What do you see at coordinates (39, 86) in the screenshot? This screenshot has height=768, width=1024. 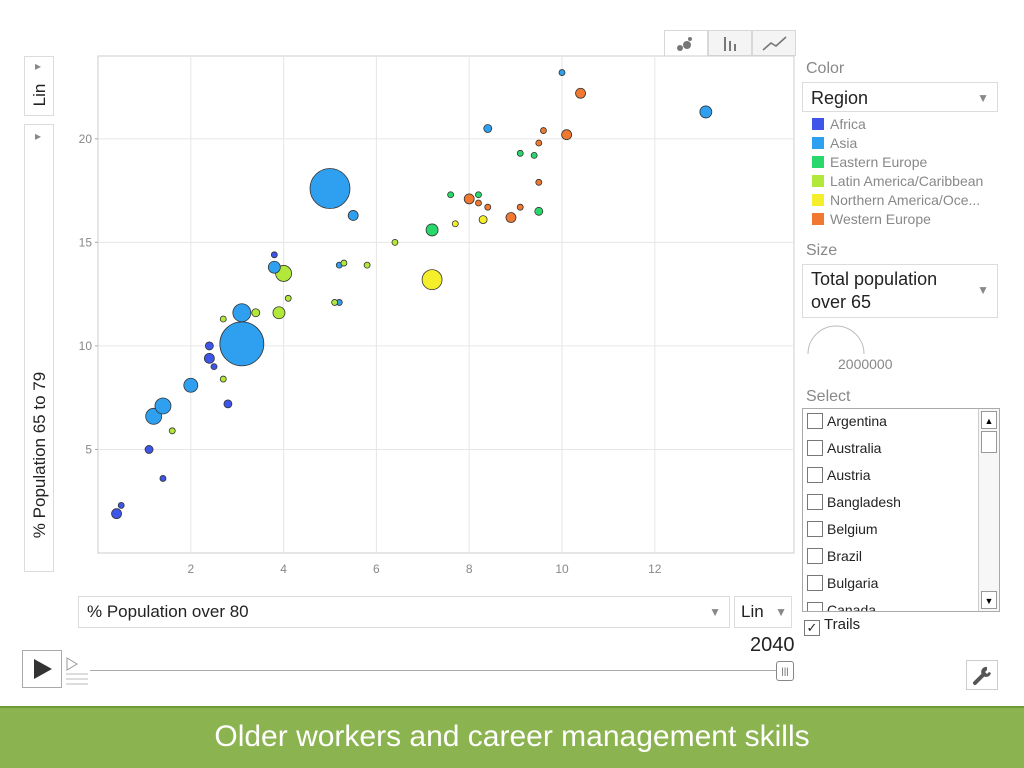 I see `y-scale-dropdown: ▸ Lin` at bounding box center [39, 86].